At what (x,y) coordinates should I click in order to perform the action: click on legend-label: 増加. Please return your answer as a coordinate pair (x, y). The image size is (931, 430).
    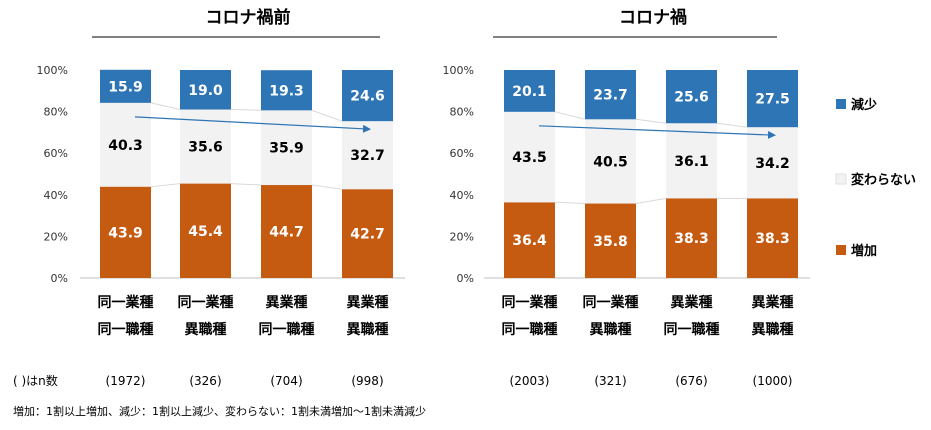
    Looking at the image, I should click on (864, 251).